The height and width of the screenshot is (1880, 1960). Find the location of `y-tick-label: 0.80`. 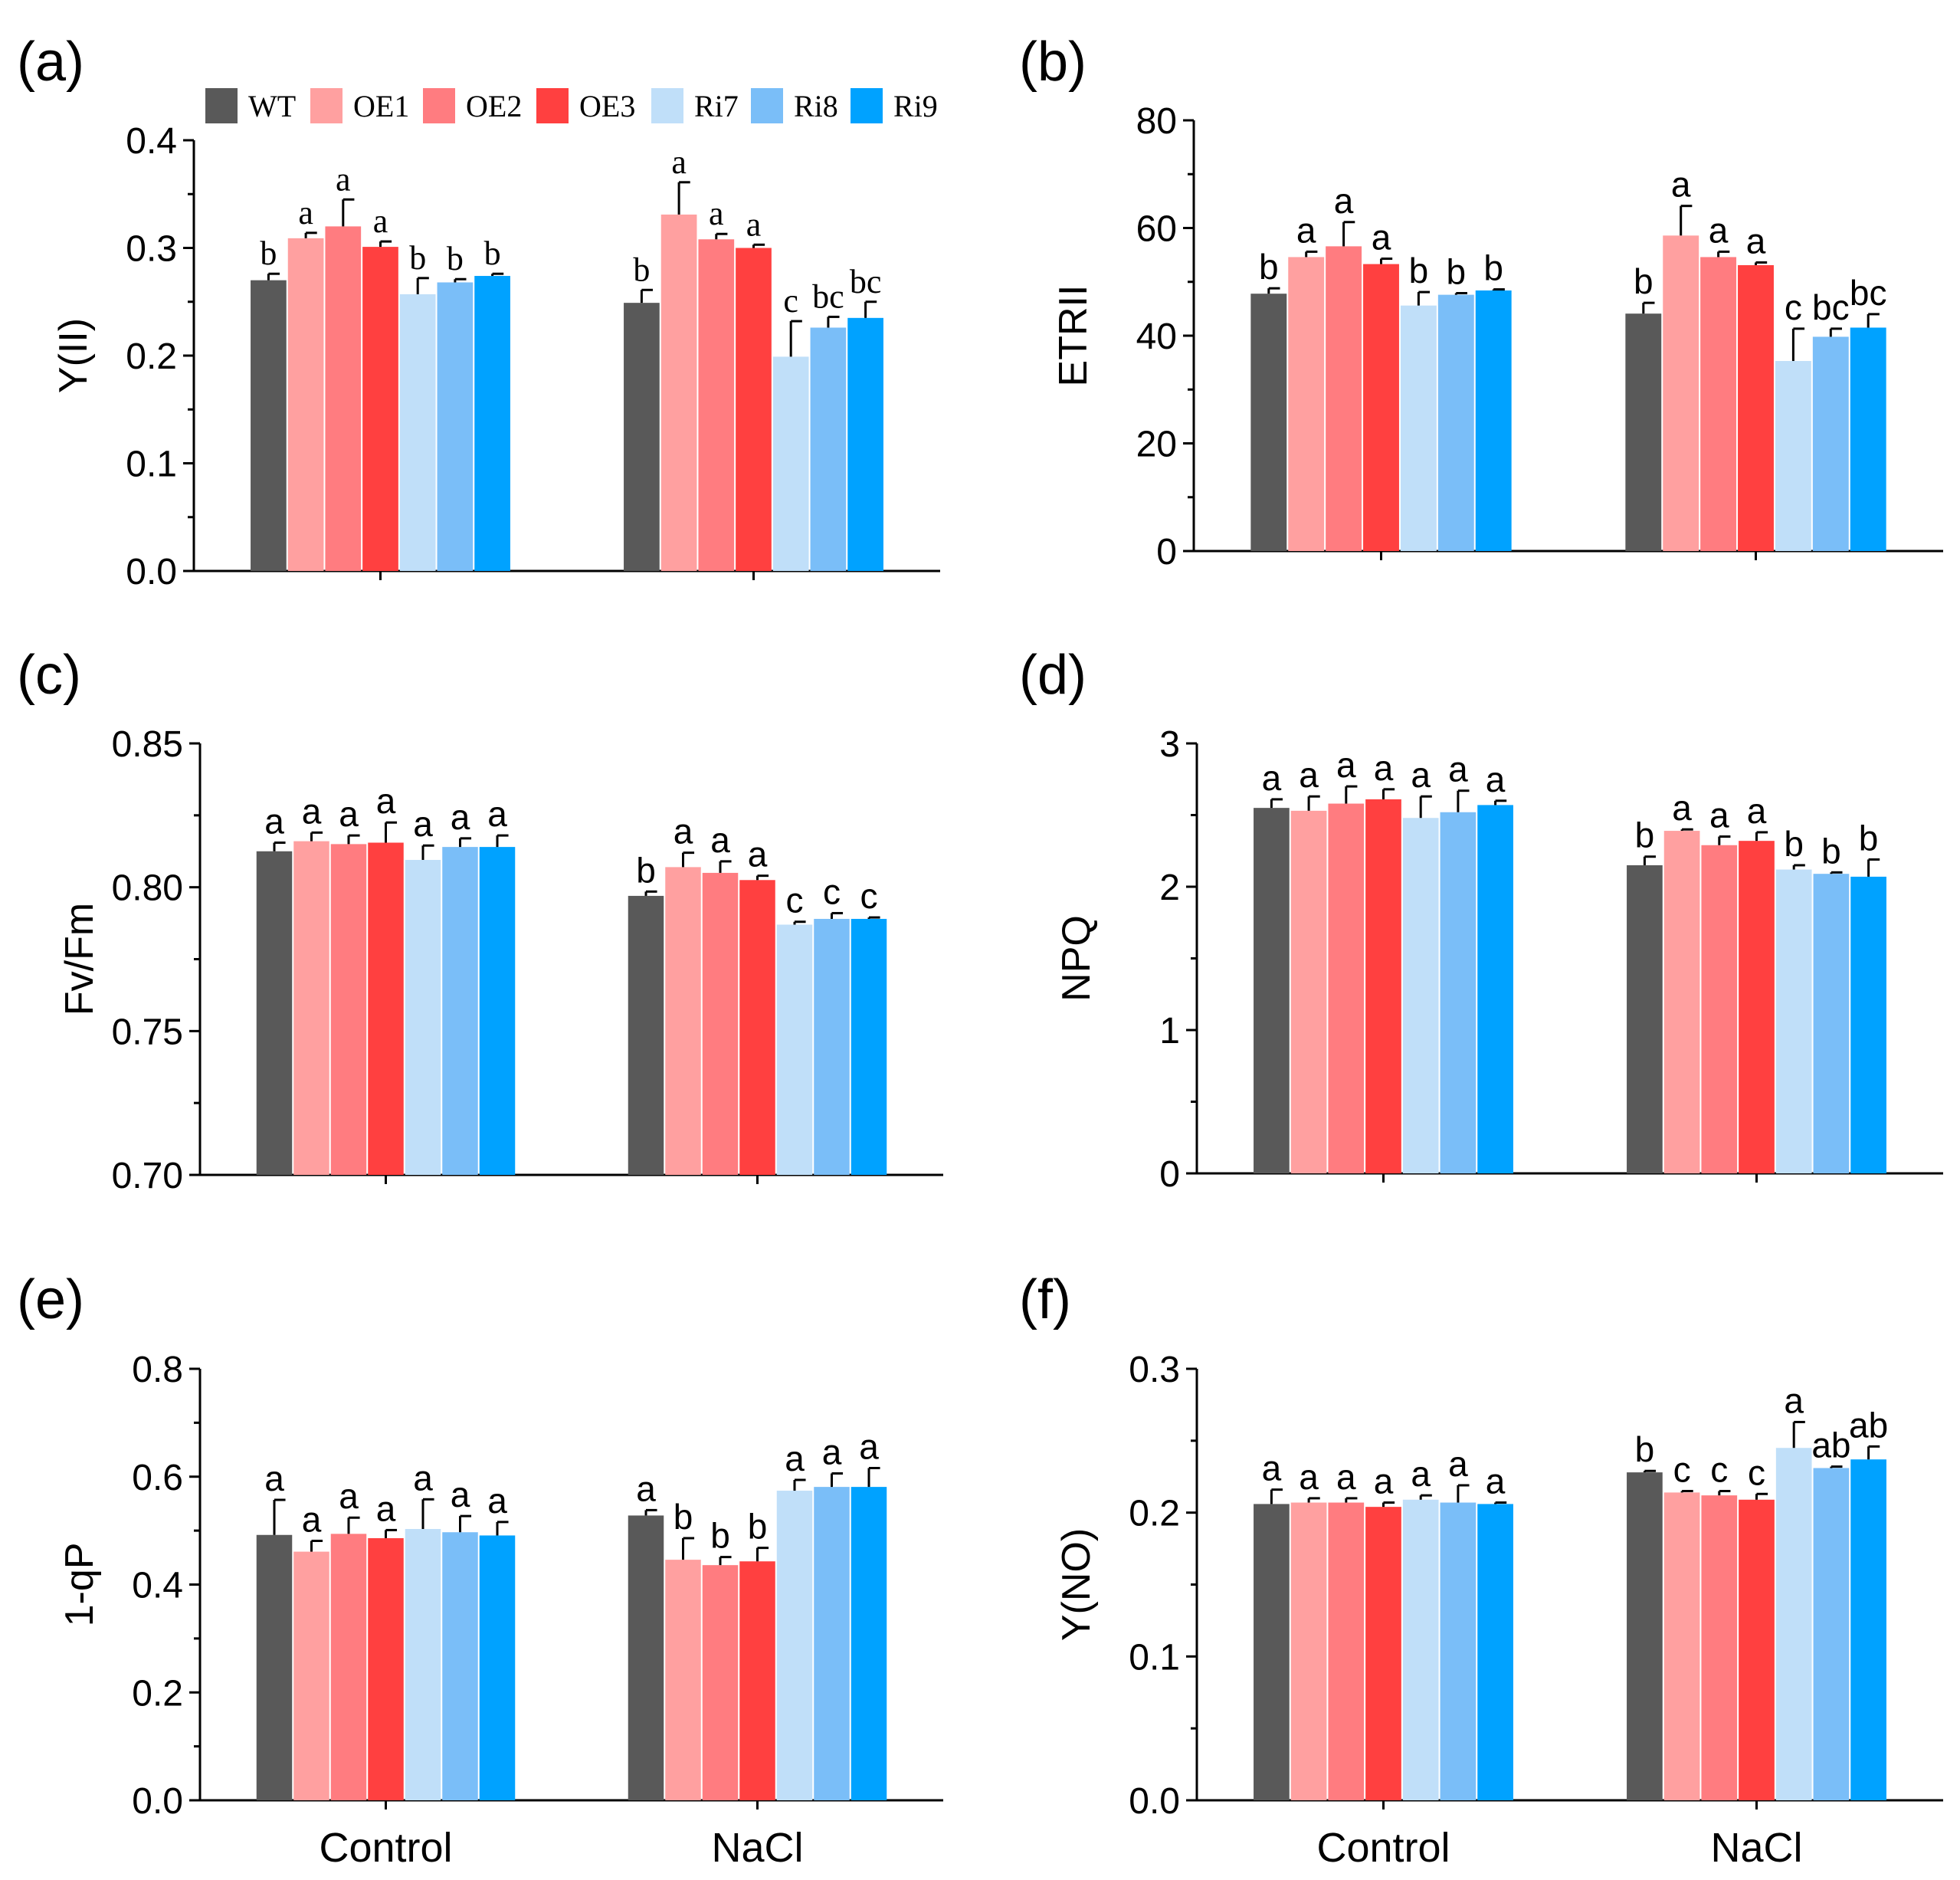

y-tick-label: 0.80 is located at coordinates (147, 889).